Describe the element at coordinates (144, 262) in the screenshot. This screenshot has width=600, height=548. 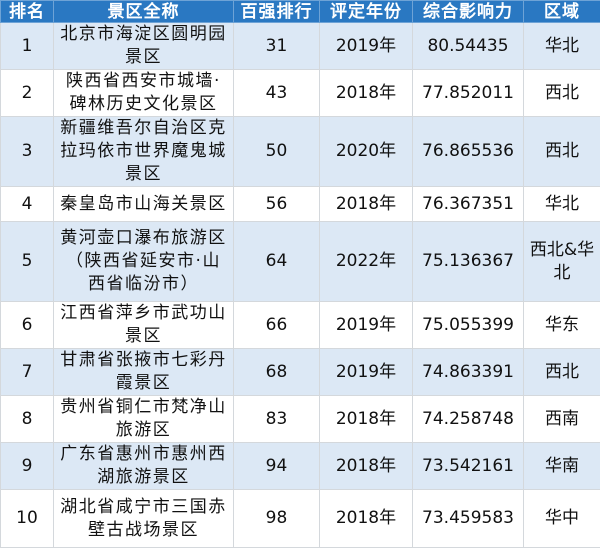
I see `name-cell: 黄河壶口瀑布旅游区 （陕西省延安市·山 西省临汾市）` at that location.